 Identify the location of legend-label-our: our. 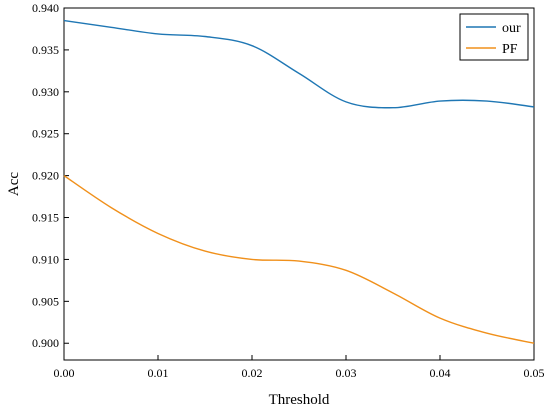
(511, 28).